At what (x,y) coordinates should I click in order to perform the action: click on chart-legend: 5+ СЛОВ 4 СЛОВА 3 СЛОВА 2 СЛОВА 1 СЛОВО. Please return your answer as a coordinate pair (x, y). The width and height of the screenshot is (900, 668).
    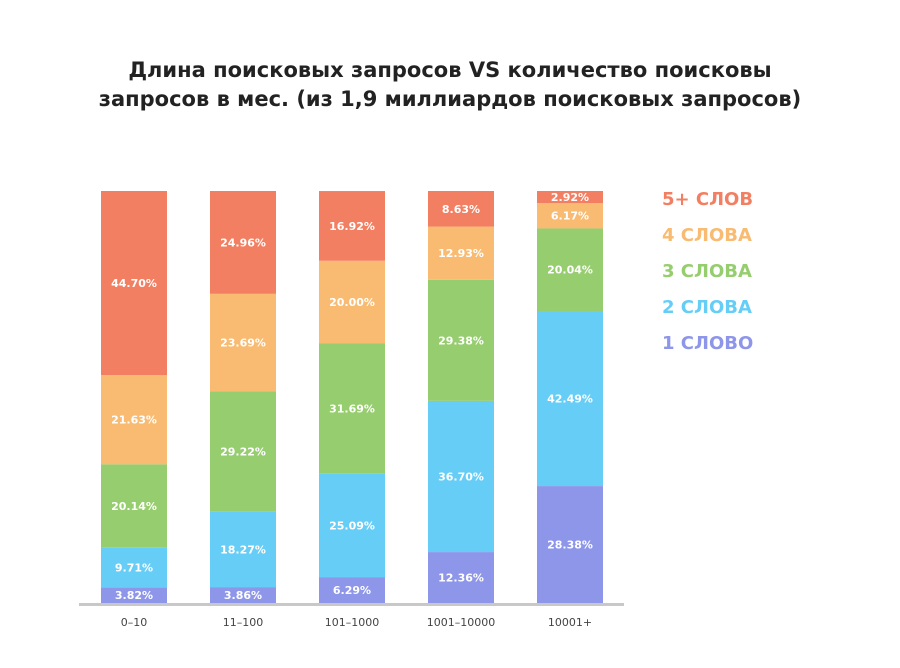
    Looking at the image, I should click on (707, 278).